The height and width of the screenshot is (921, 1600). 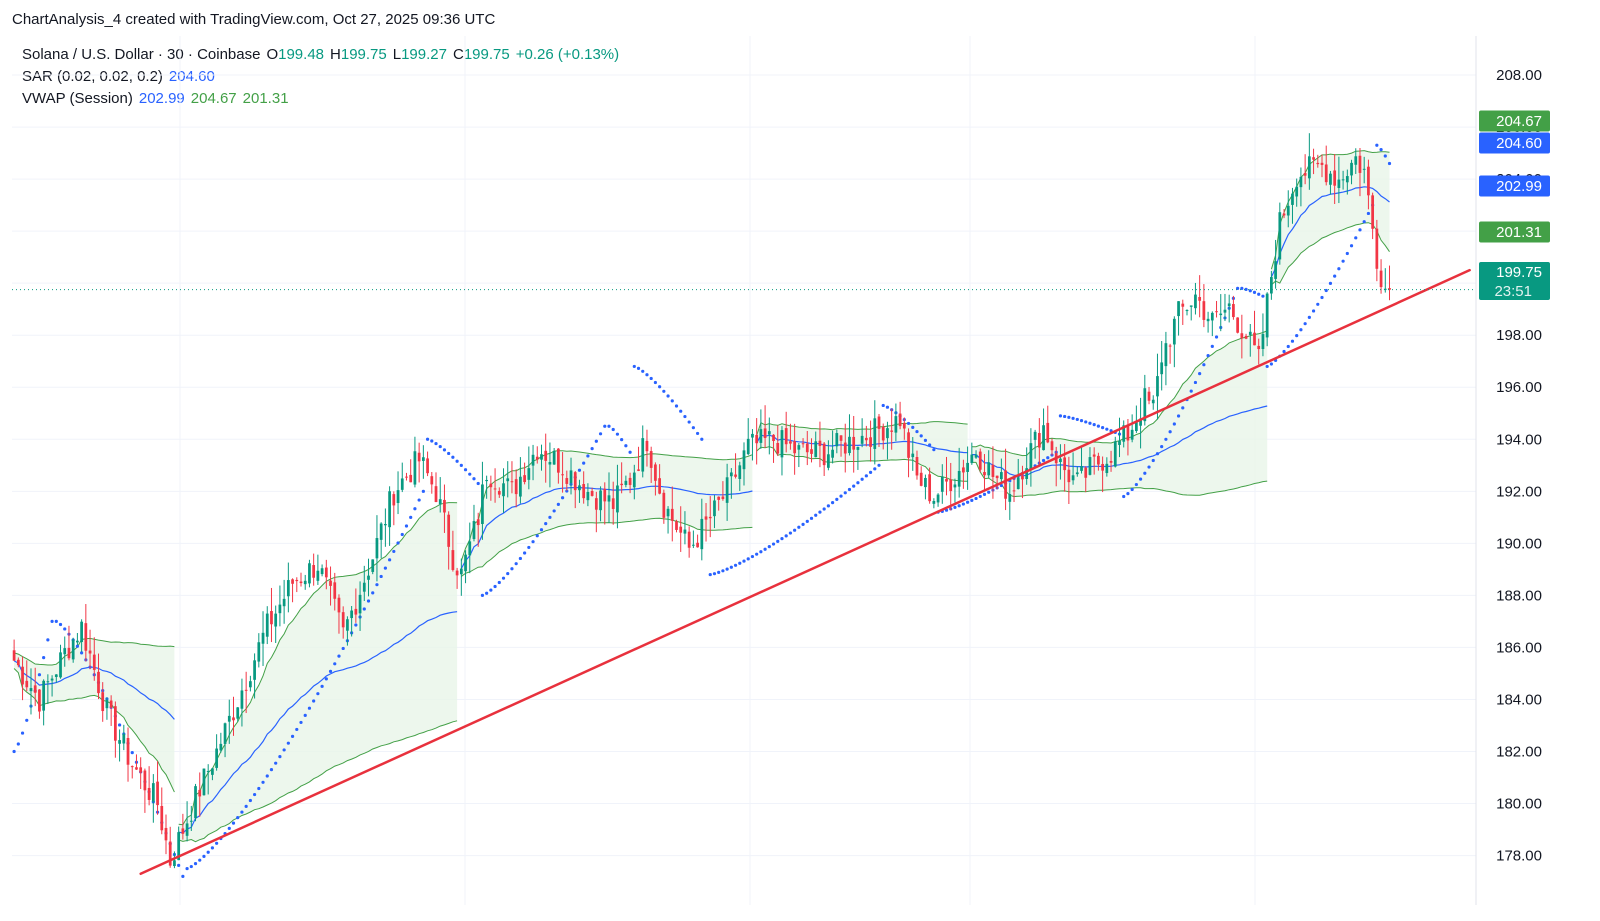 I want to click on price-label-2: 202.99, so click(x=1514, y=186).